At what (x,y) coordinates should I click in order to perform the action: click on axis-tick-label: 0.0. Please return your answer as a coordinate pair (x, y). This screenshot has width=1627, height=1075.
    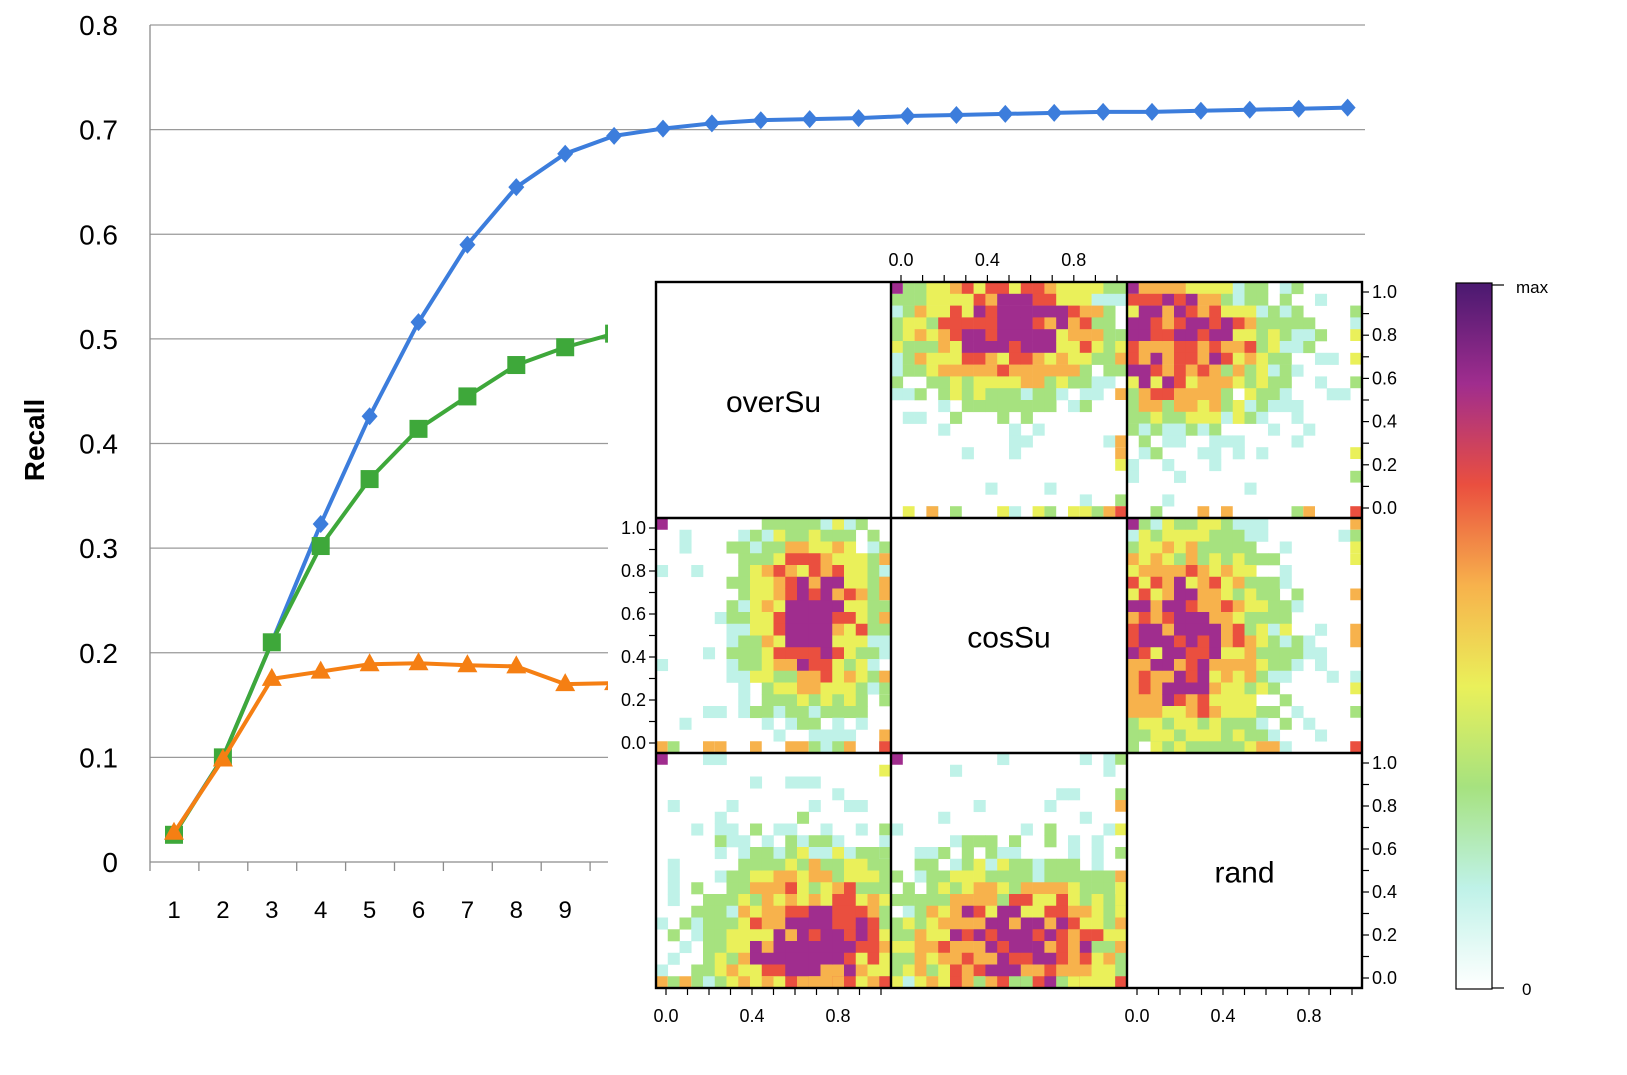
    Looking at the image, I should click on (1384, 508).